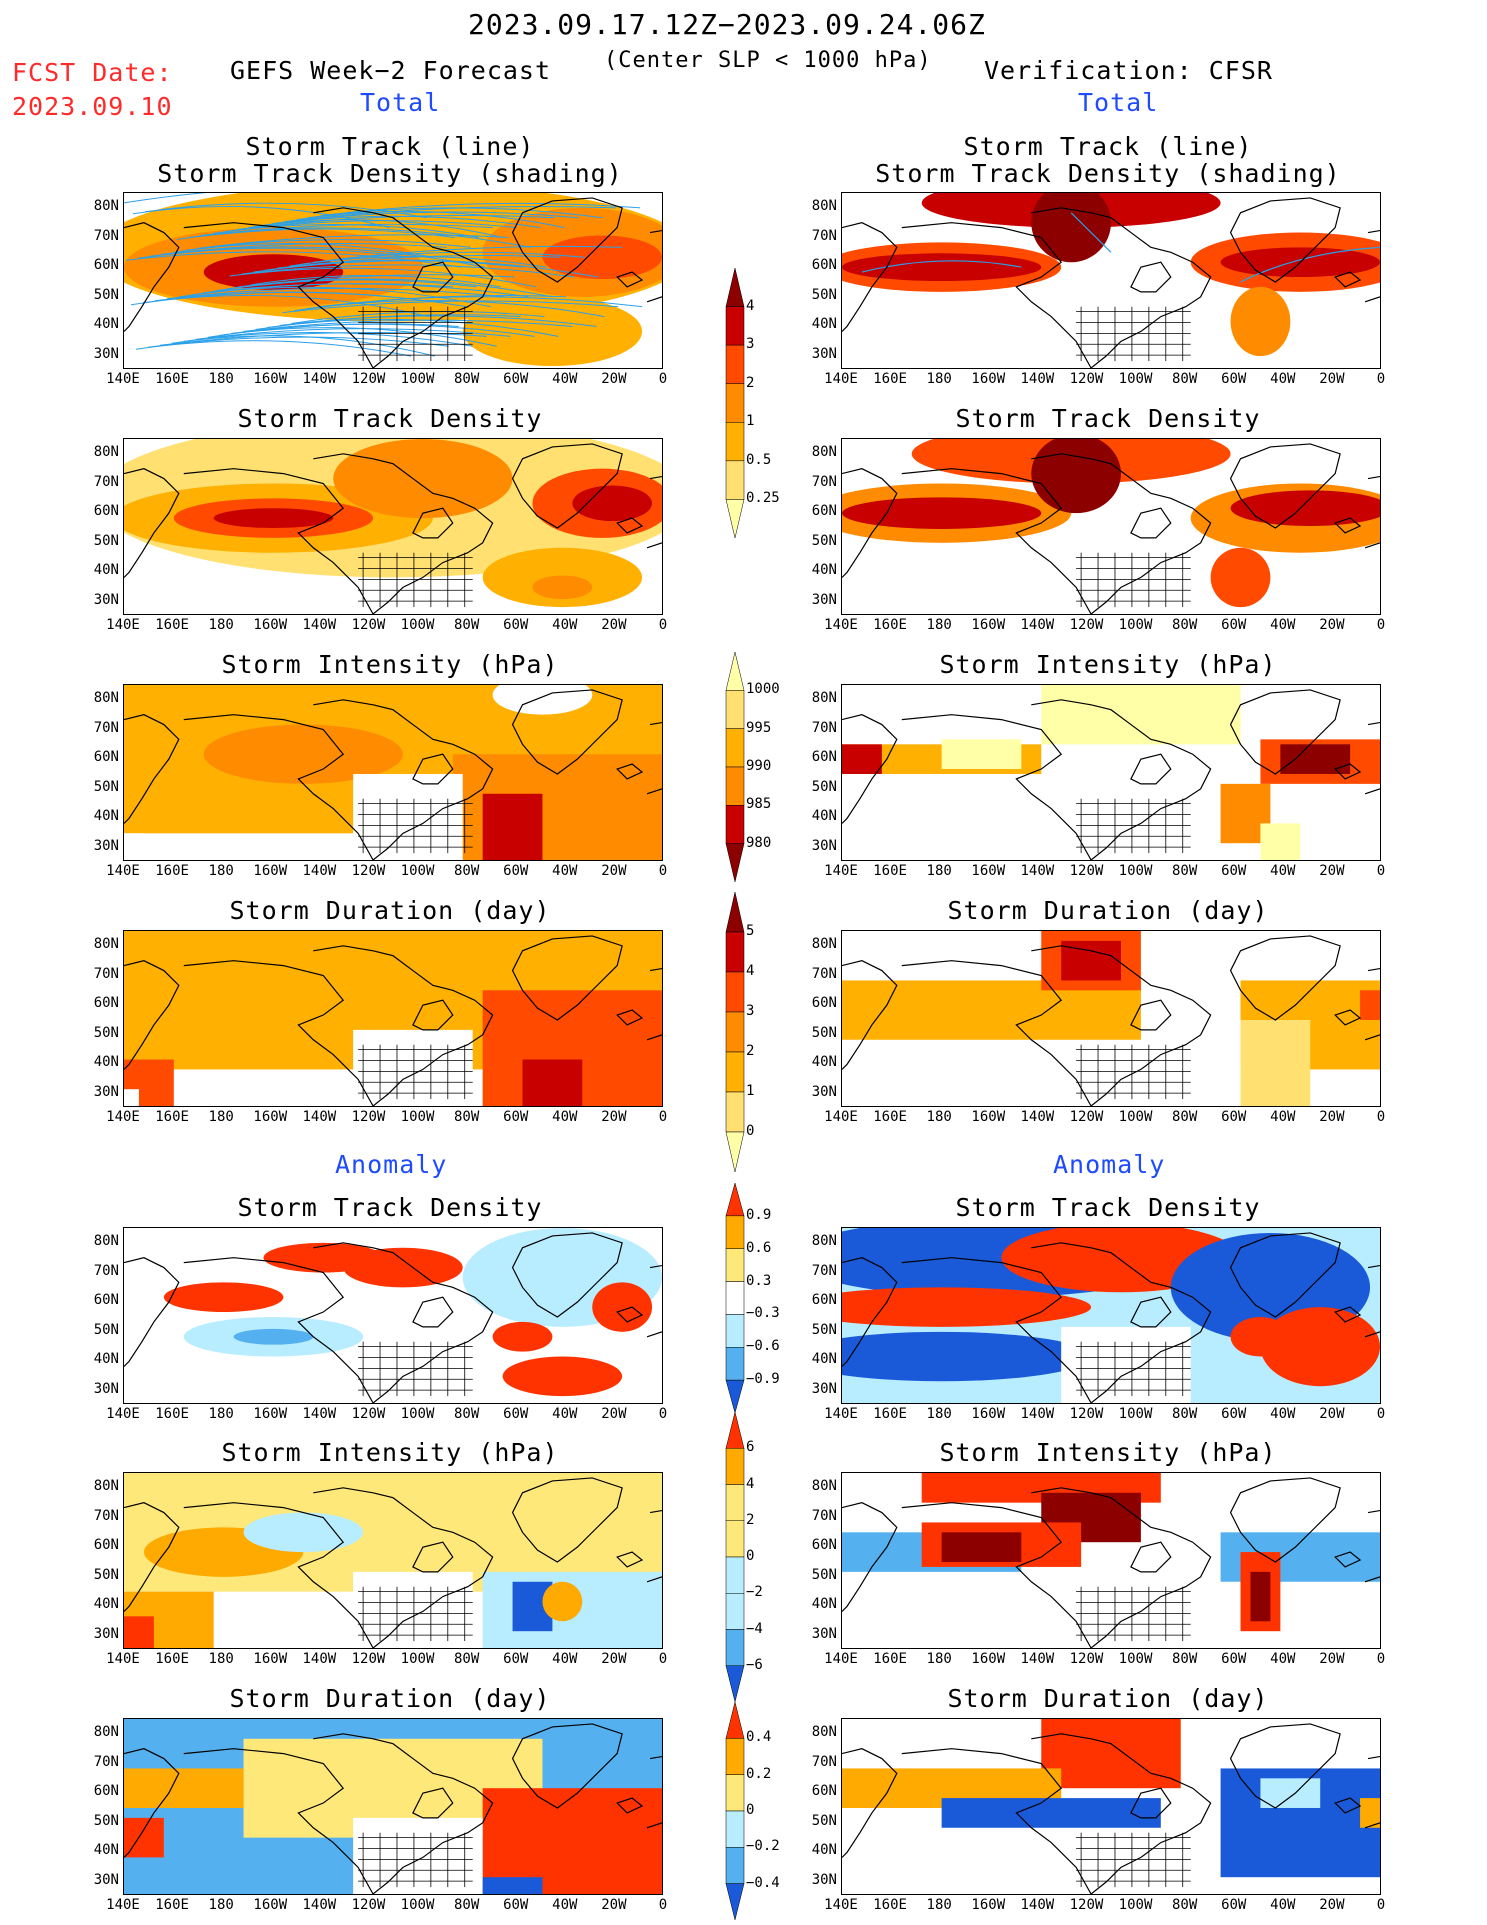 The image size is (1487, 1925). I want to click on colorbar-label: 0.6, so click(759, 1247).